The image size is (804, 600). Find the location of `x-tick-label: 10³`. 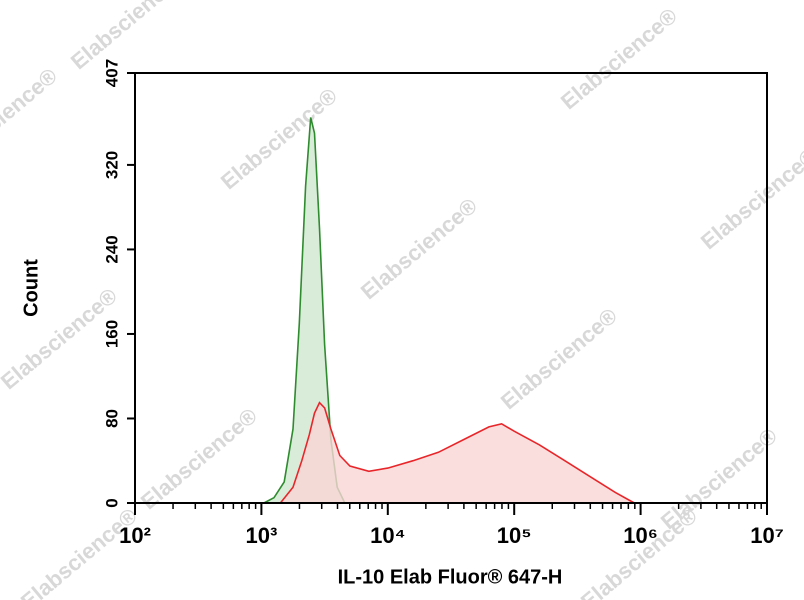

x-tick-label: 10³ is located at coordinates (262, 535).